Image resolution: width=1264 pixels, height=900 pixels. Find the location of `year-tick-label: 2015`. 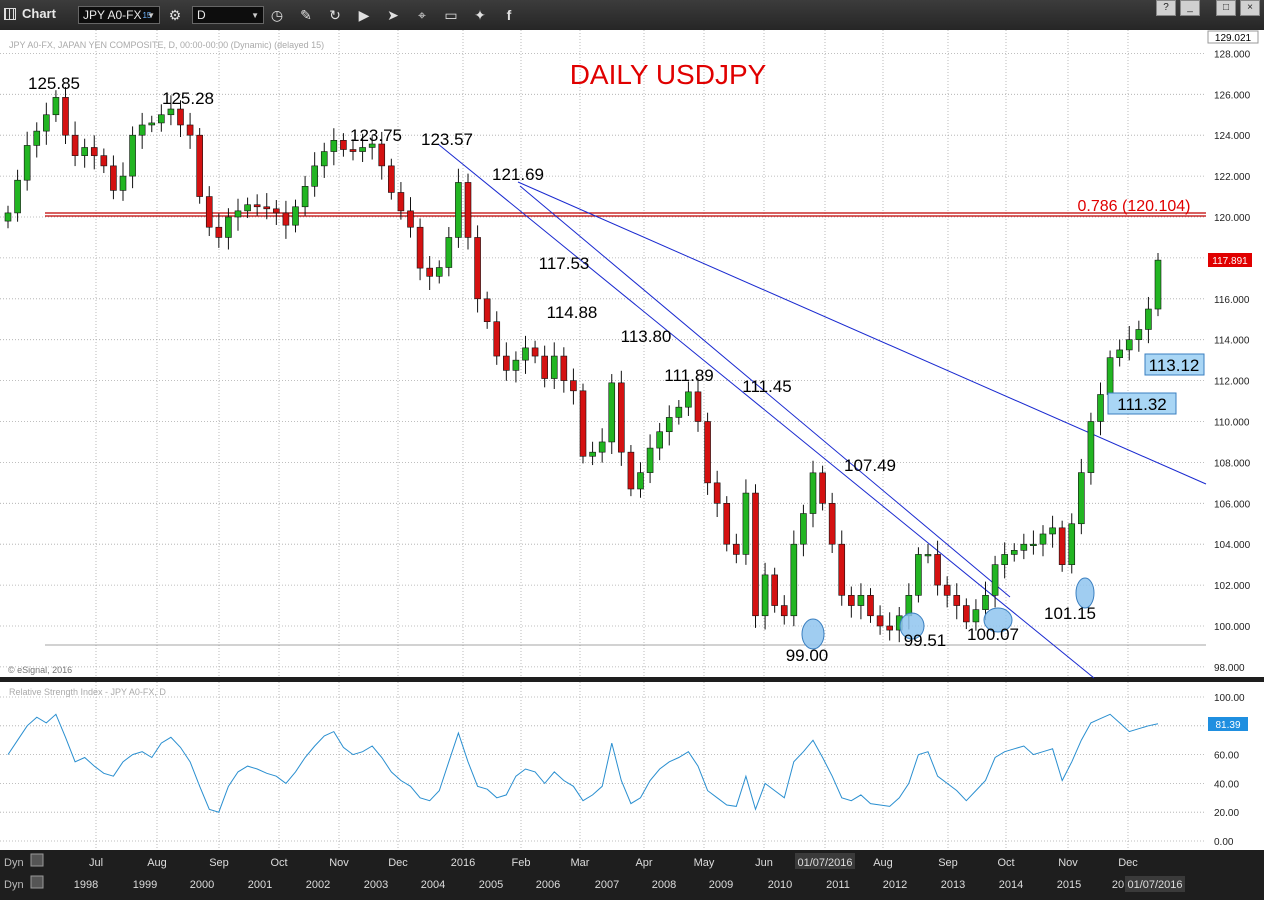

year-tick-label: 2015 is located at coordinates (1069, 885).